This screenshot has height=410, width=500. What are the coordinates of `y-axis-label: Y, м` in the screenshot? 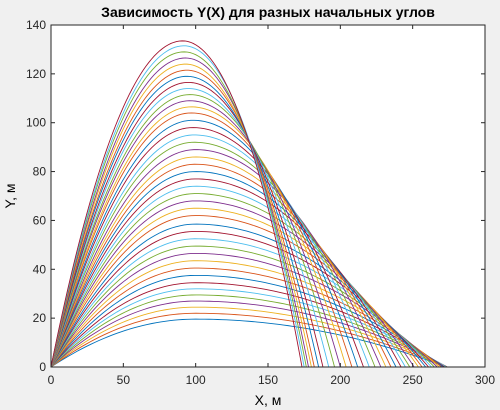 It's located at (10, 196).